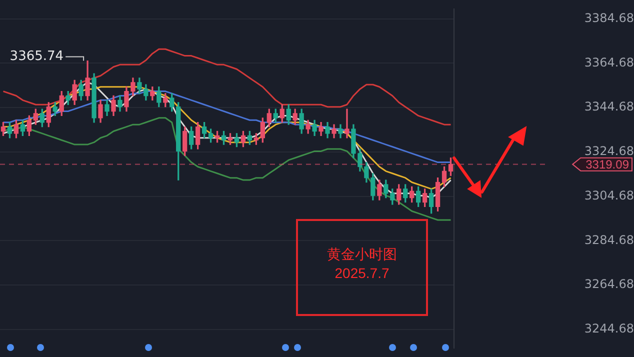  Describe the element at coordinates (362, 273) in the screenshot. I see `annotation: 2025.7.7` at that location.